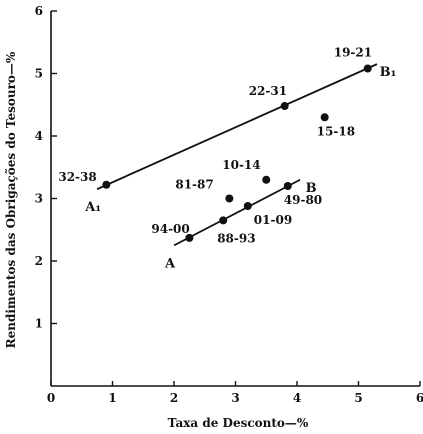  I want to click on y-tick-label: 2, so click(39, 261).